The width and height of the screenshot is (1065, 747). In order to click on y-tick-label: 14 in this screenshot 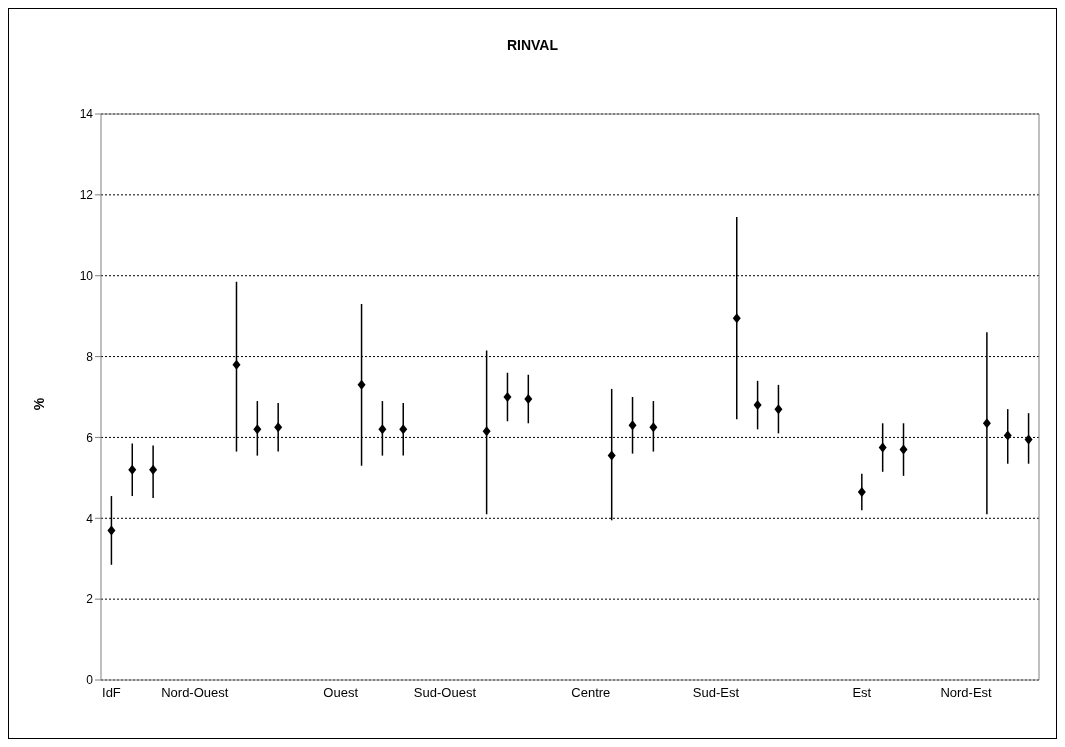, I will do `click(86, 114)`.